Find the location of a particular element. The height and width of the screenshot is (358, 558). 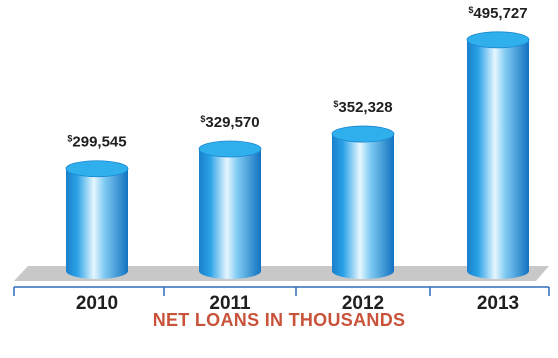

x-tick-label: 2013 is located at coordinates (498, 303).